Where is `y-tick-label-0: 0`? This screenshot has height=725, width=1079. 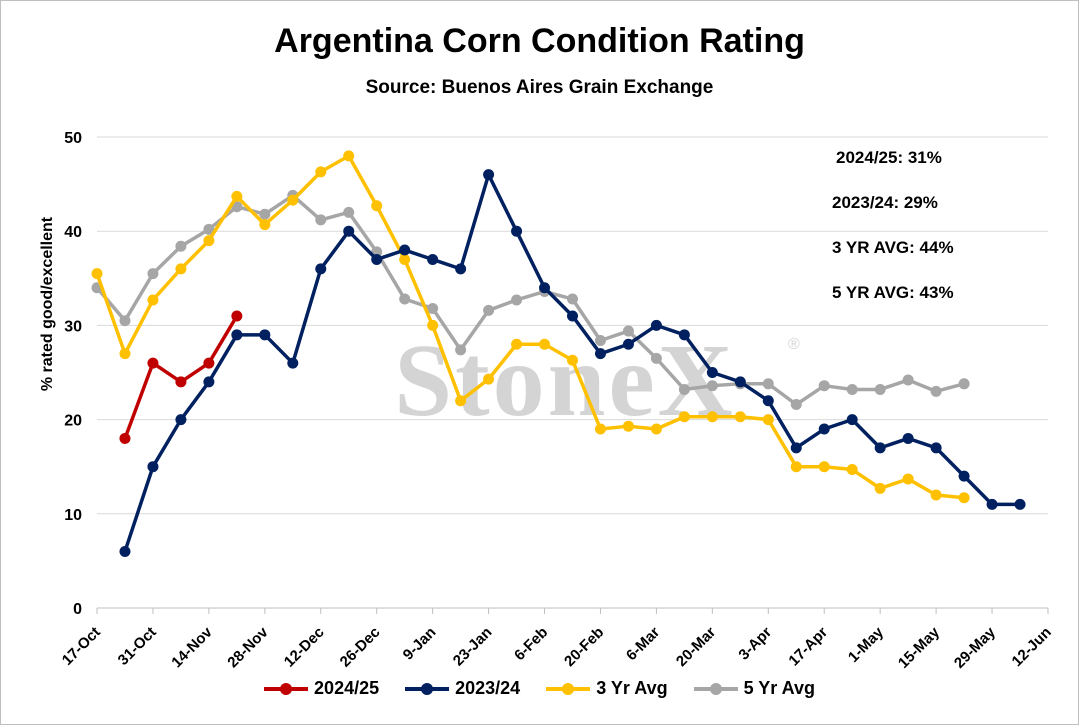 y-tick-label-0: 0 is located at coordinates (77, 609).